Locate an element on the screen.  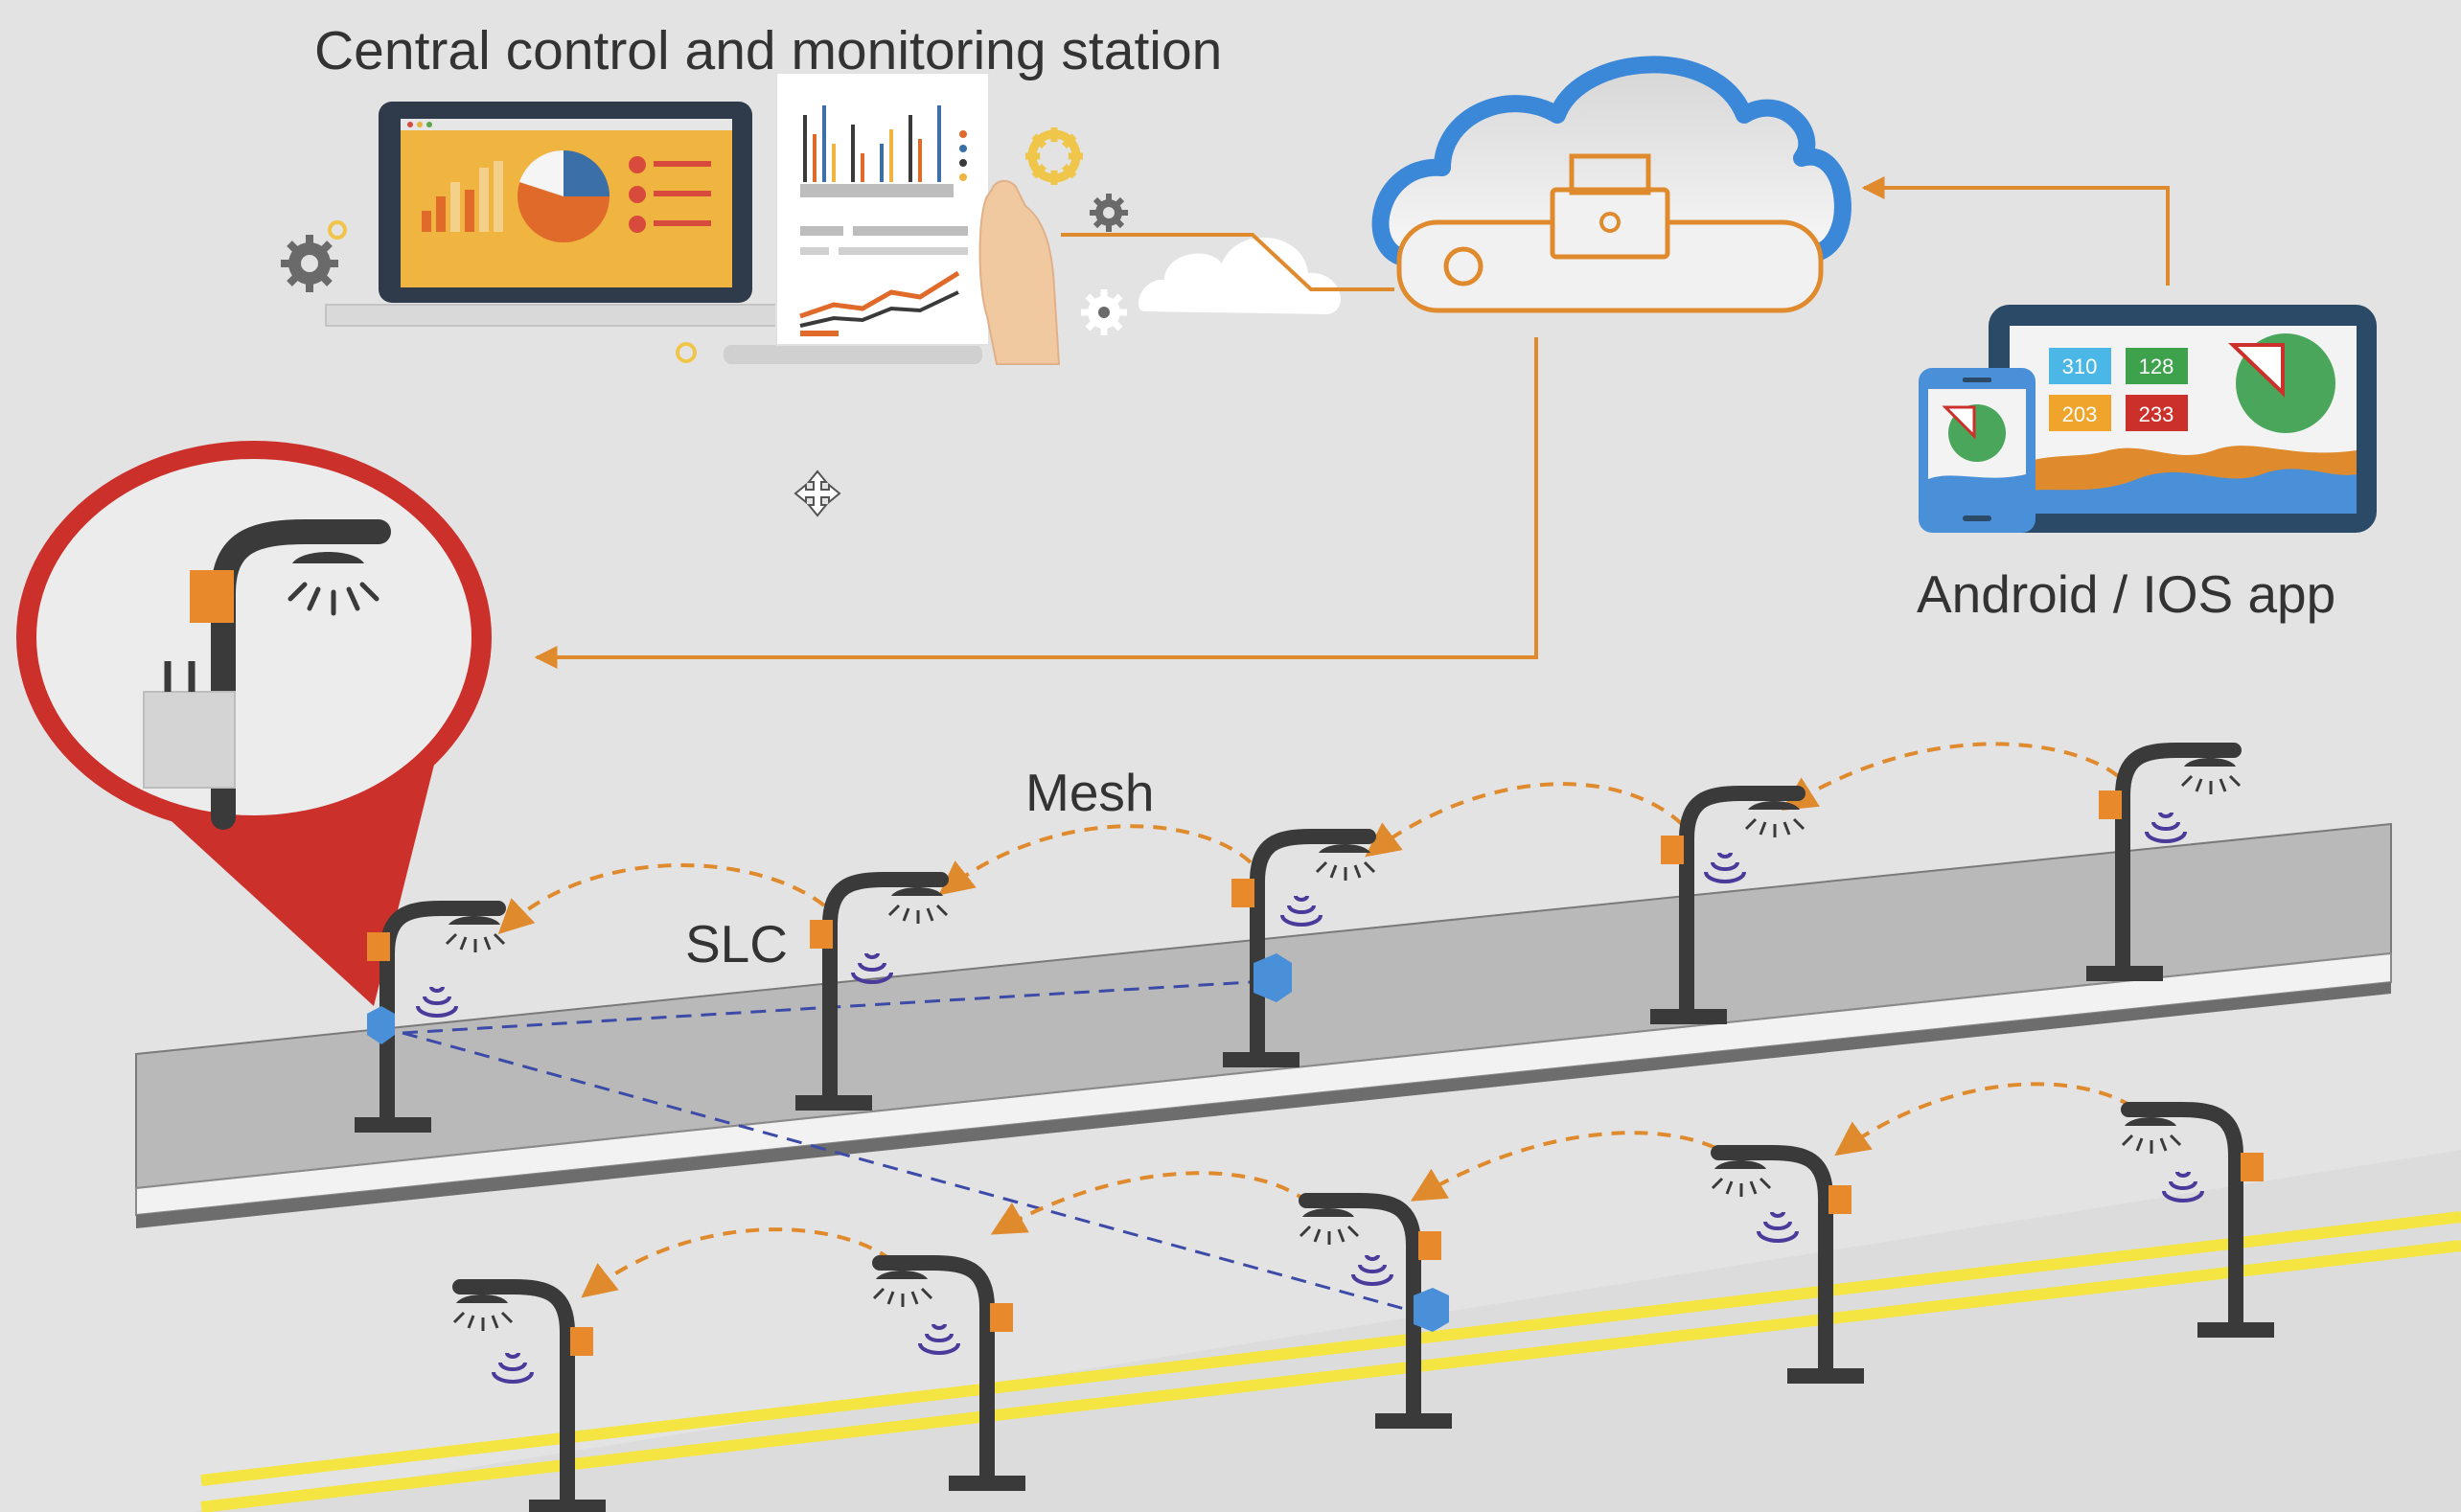
app-label: Android / IOS app is located at coordinates (2126, 594).